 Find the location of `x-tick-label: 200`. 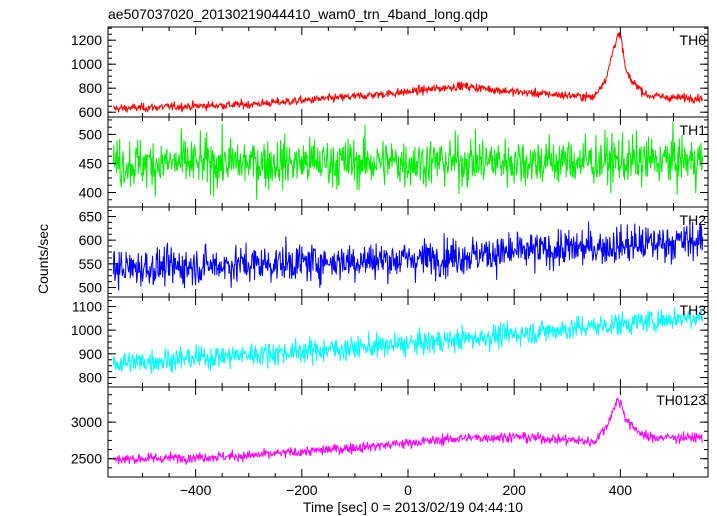

x-tick-label: 200 is located at coordinates (515, 490).